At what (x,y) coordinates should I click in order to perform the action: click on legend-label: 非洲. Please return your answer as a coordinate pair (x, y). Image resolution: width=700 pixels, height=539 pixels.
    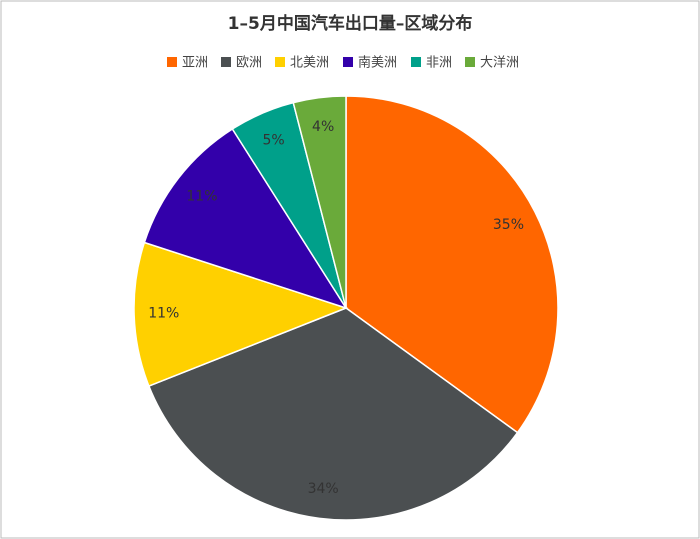
    Looking at the image, I should click on (439, 63).